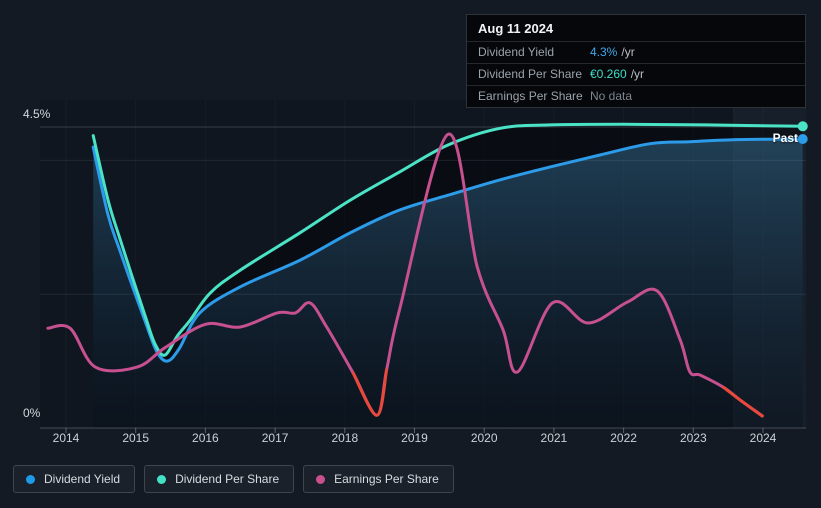  What do you see at coordinates (623, 438) in the screenshot?
I see `x-axis-label: 2022` at bounding box center [623, 438].